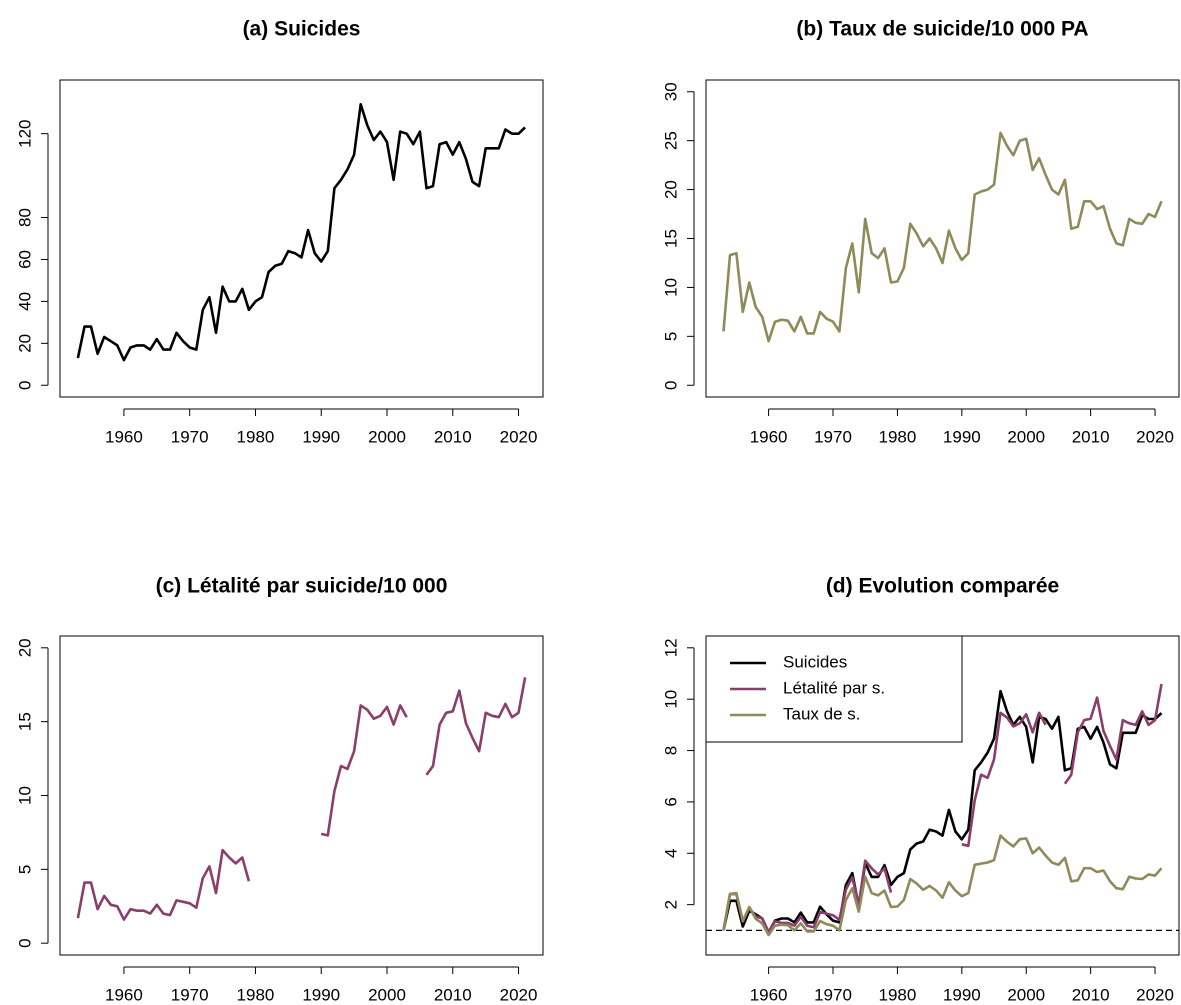 The width and height of the screenshot is (1181, 1005). What do you see at coordinates (822, 713) in the screenshot?
I see `legend-label: Taux de s.` at bounding box center [822, 713].